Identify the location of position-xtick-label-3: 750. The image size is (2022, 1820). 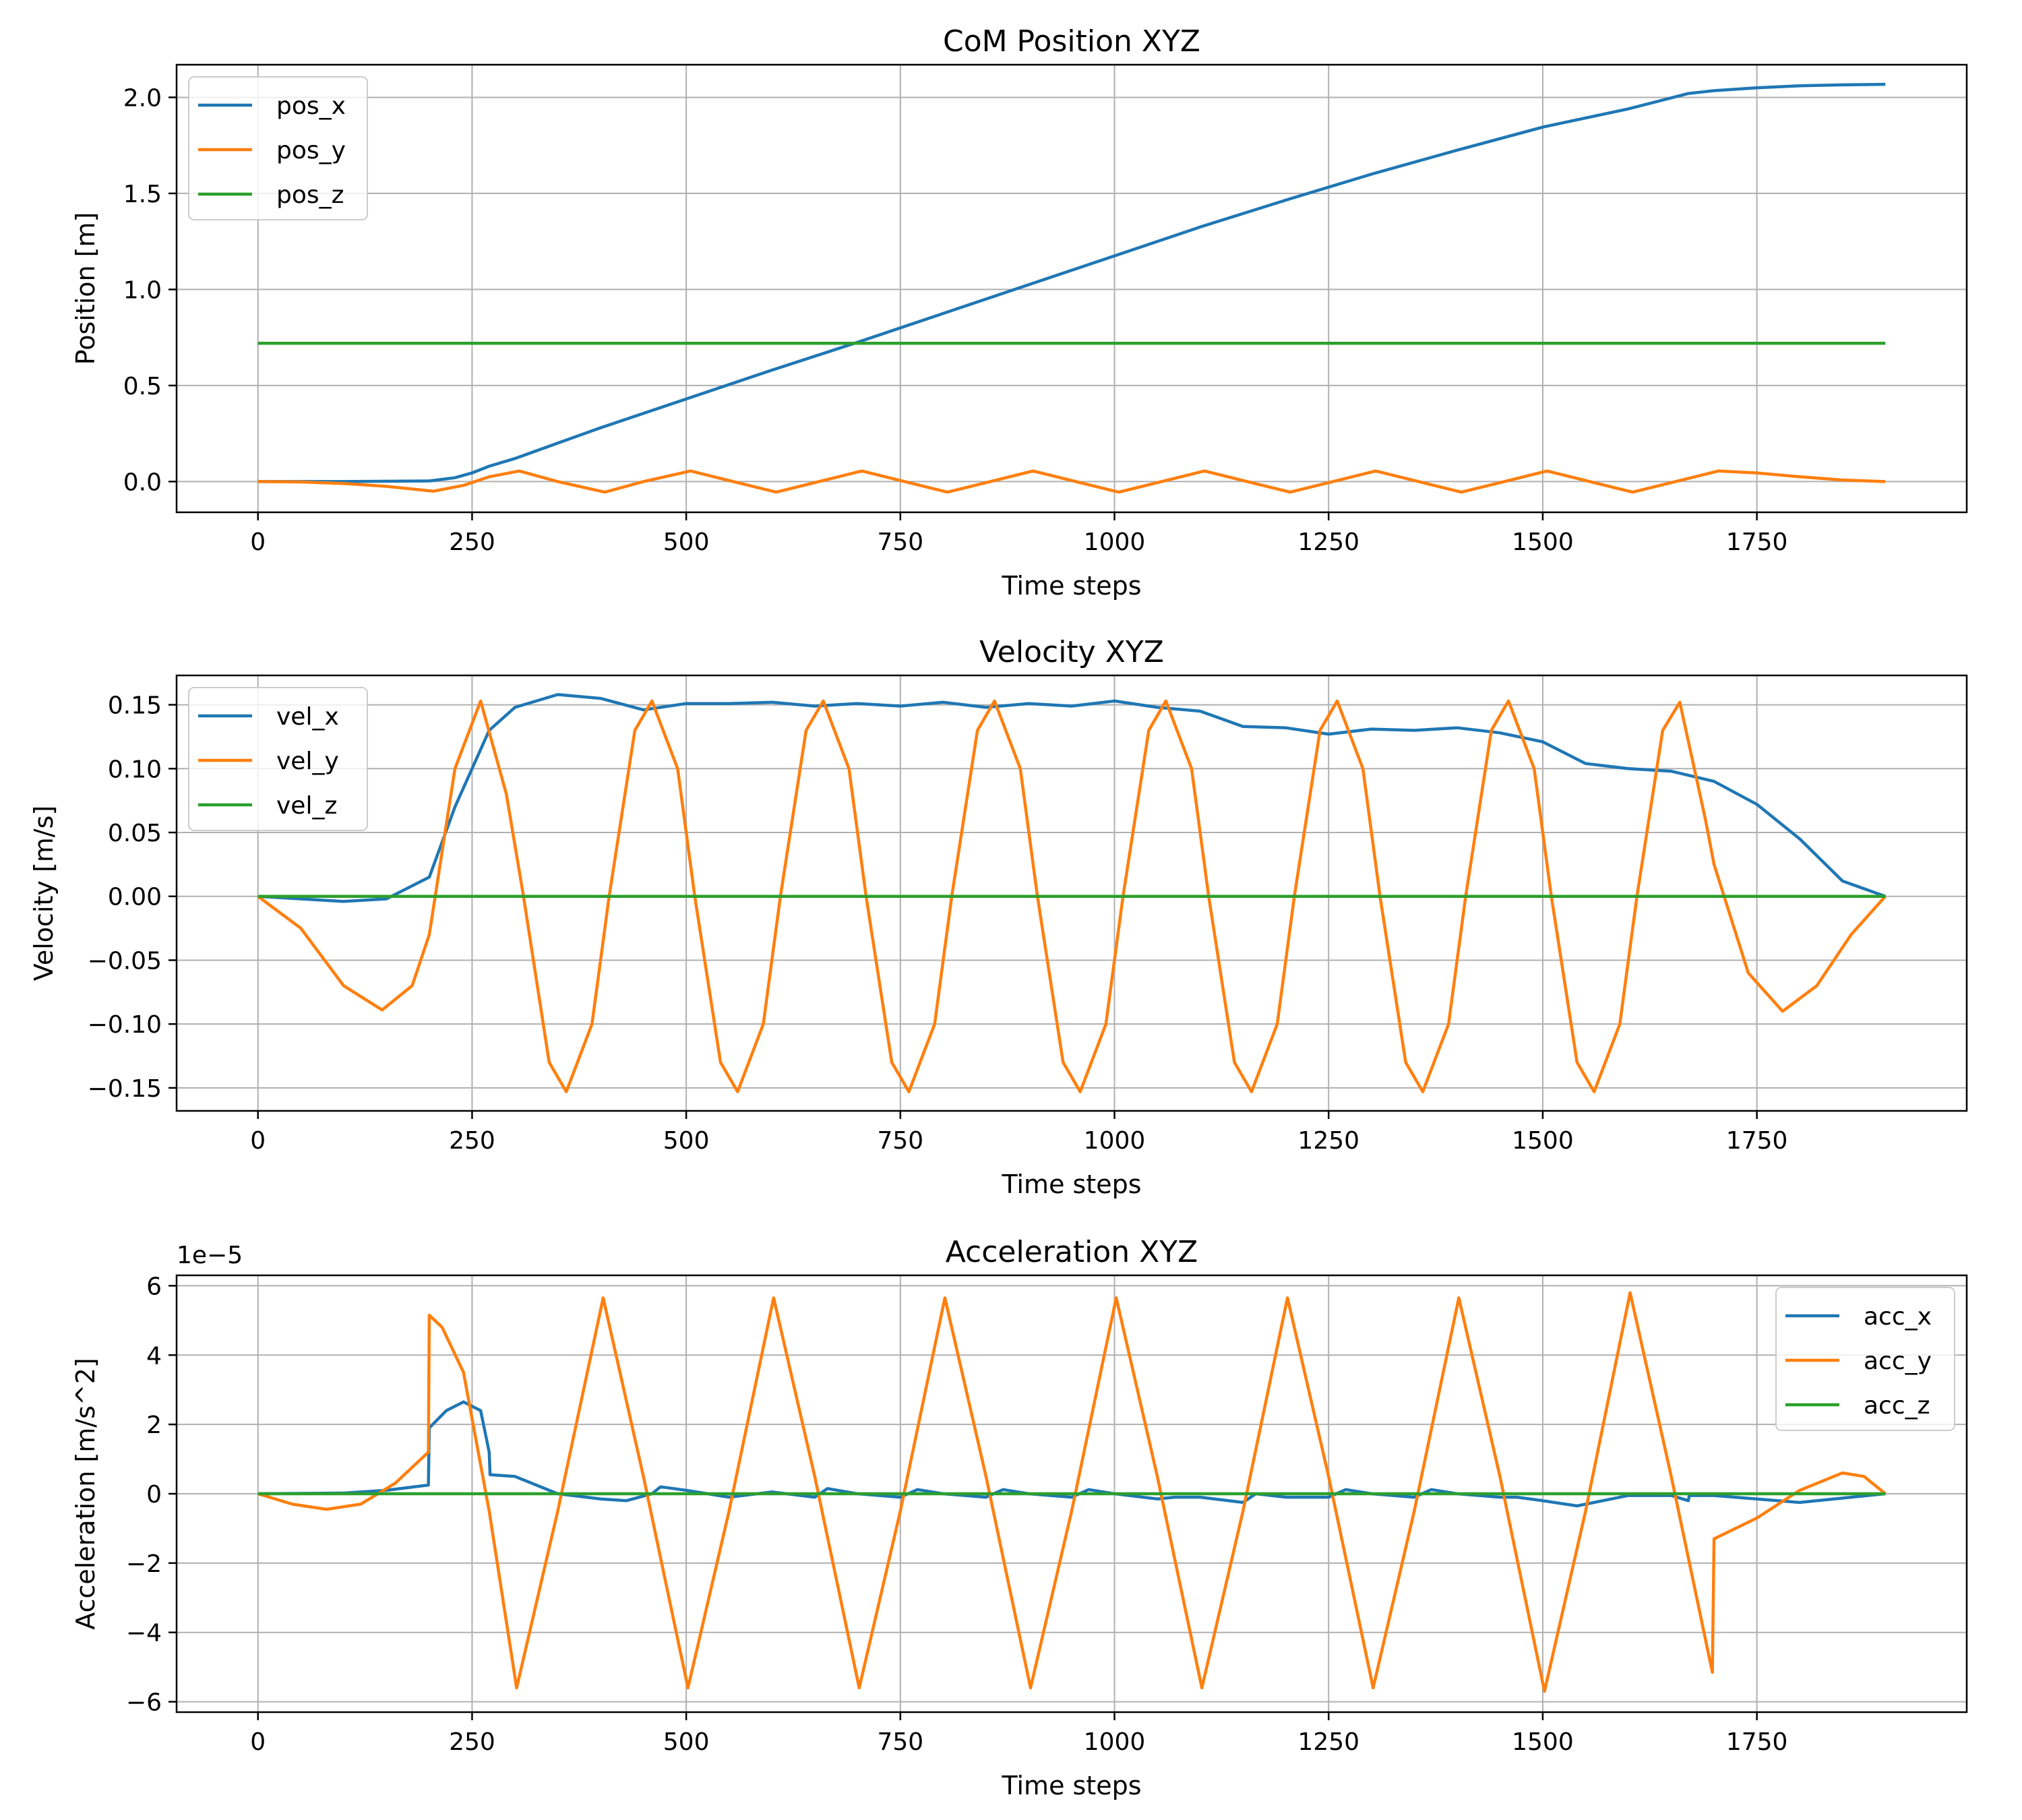
(900, 542).